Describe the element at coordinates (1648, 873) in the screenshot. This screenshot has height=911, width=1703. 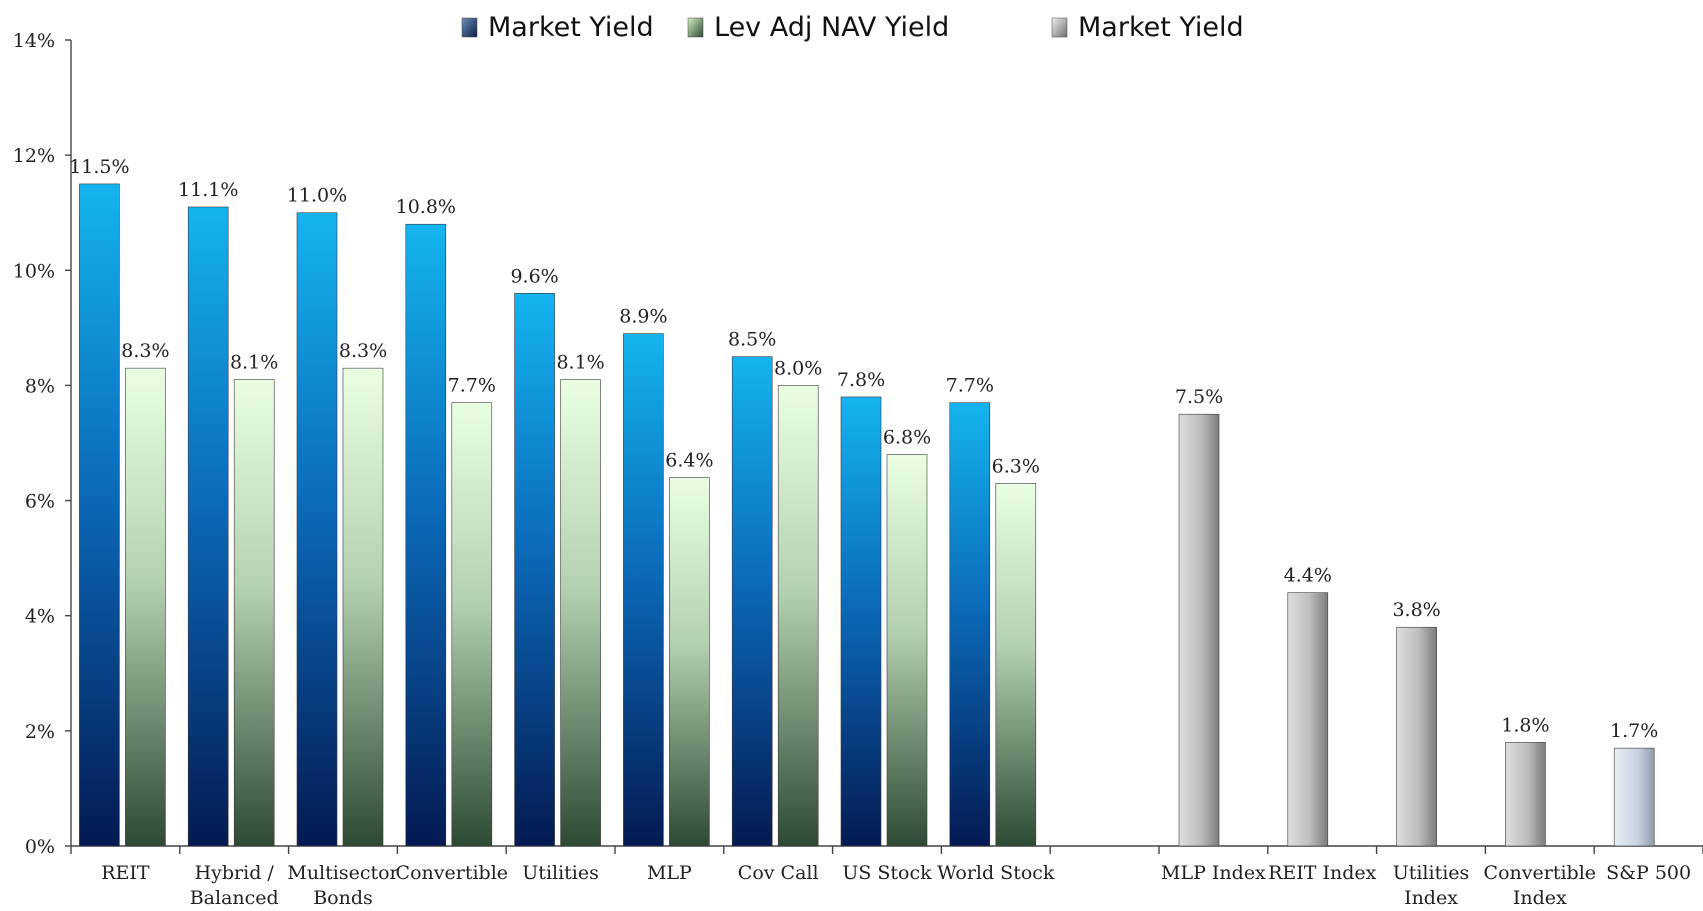
I see `x-tick-label: S&P 500` at that location.